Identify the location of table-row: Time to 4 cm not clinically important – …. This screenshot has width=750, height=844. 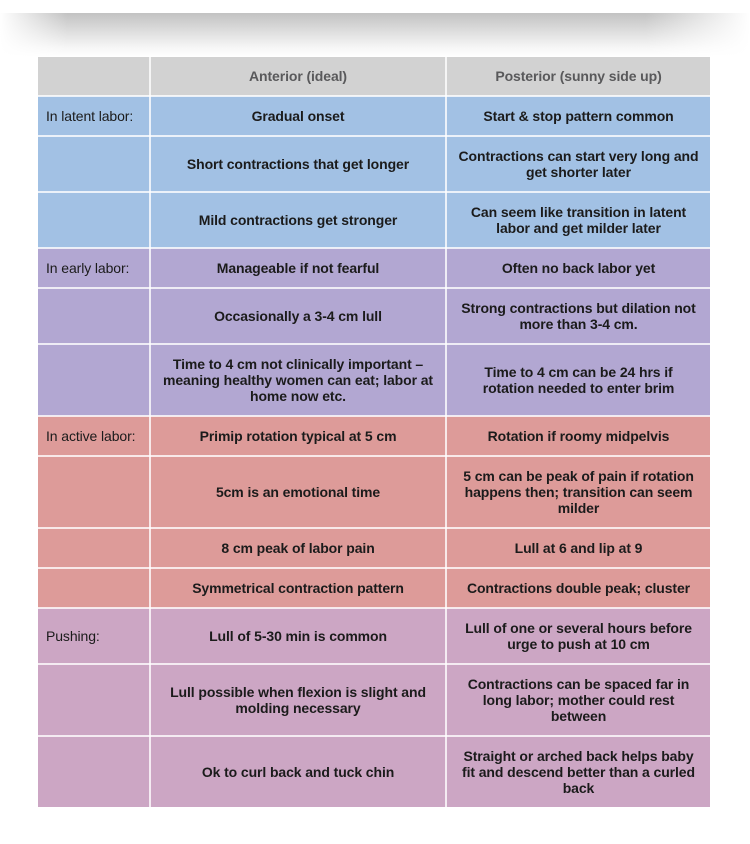
(374, 380).